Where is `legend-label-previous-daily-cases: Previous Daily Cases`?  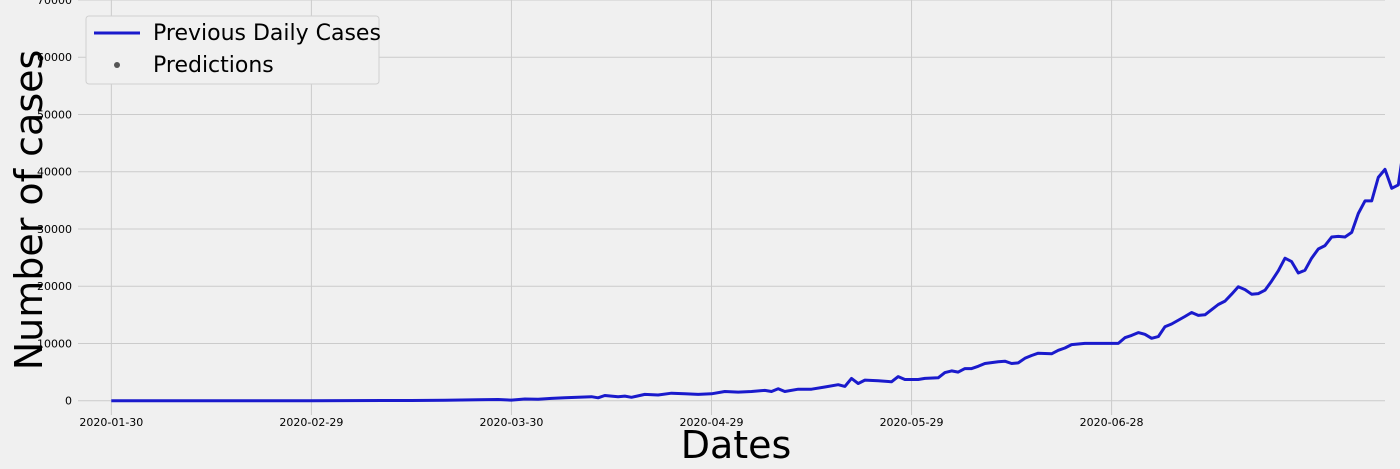 legend-label-previous-daily-cases: Previous Daily Cases is located at coordinates (267, 33).